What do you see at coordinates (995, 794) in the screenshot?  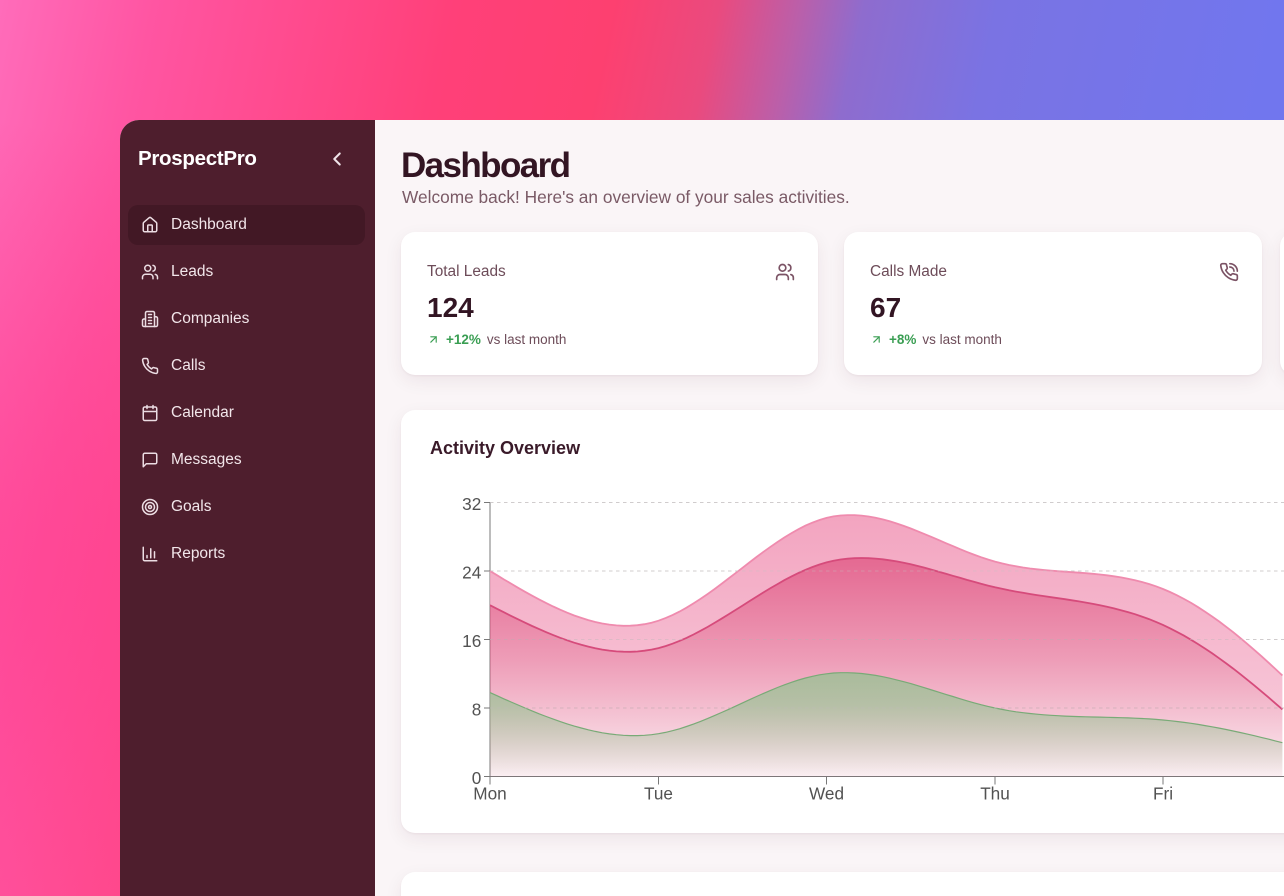 I see `svg-text: Thu` at bounding box center [995, 794].